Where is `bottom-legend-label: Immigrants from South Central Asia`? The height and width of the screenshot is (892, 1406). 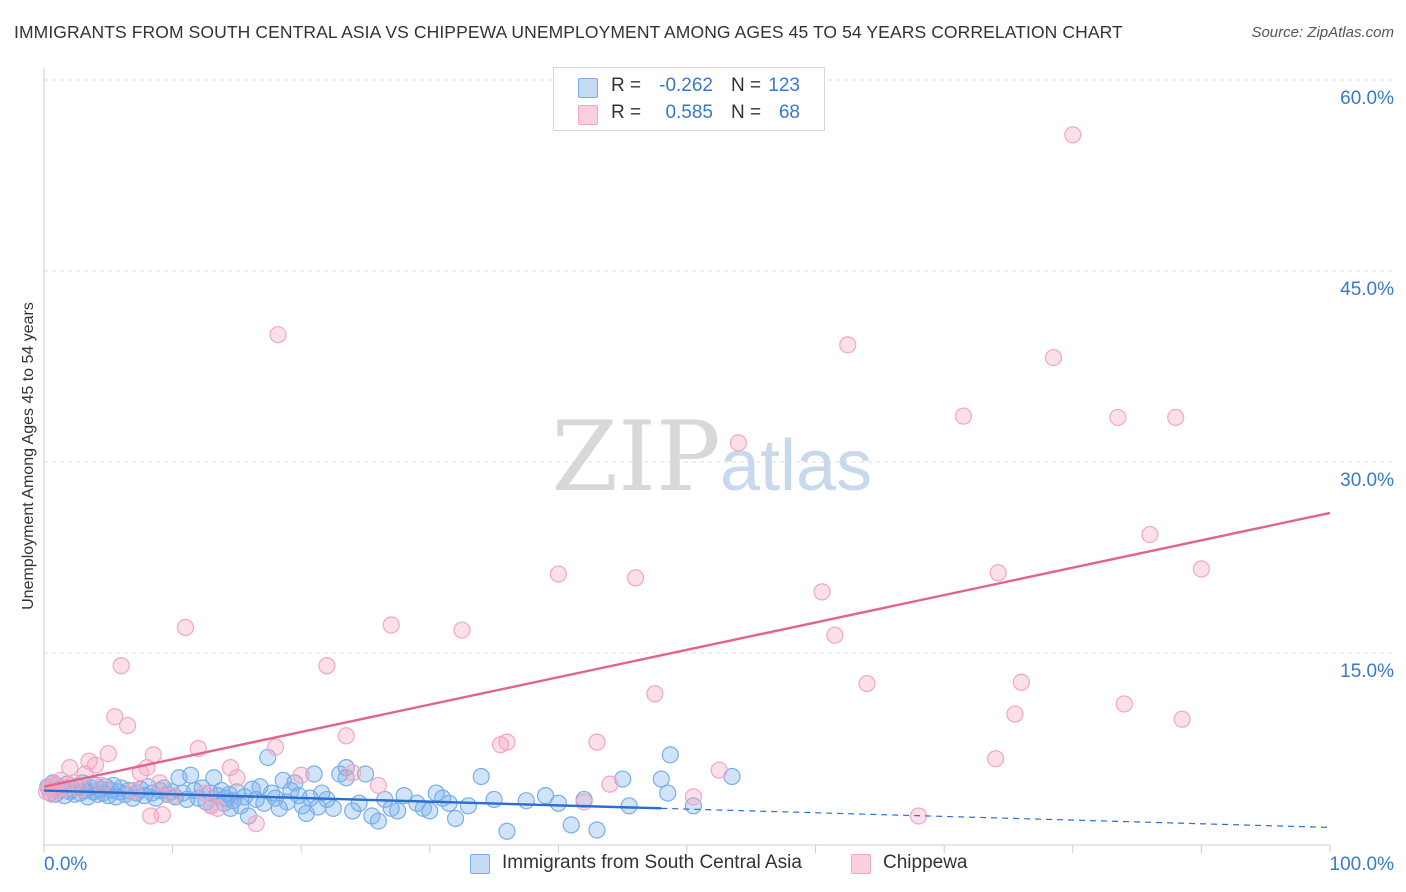 bottom-legend-label: Immigrants from South Central Asia is located at coordinates (652, 862).